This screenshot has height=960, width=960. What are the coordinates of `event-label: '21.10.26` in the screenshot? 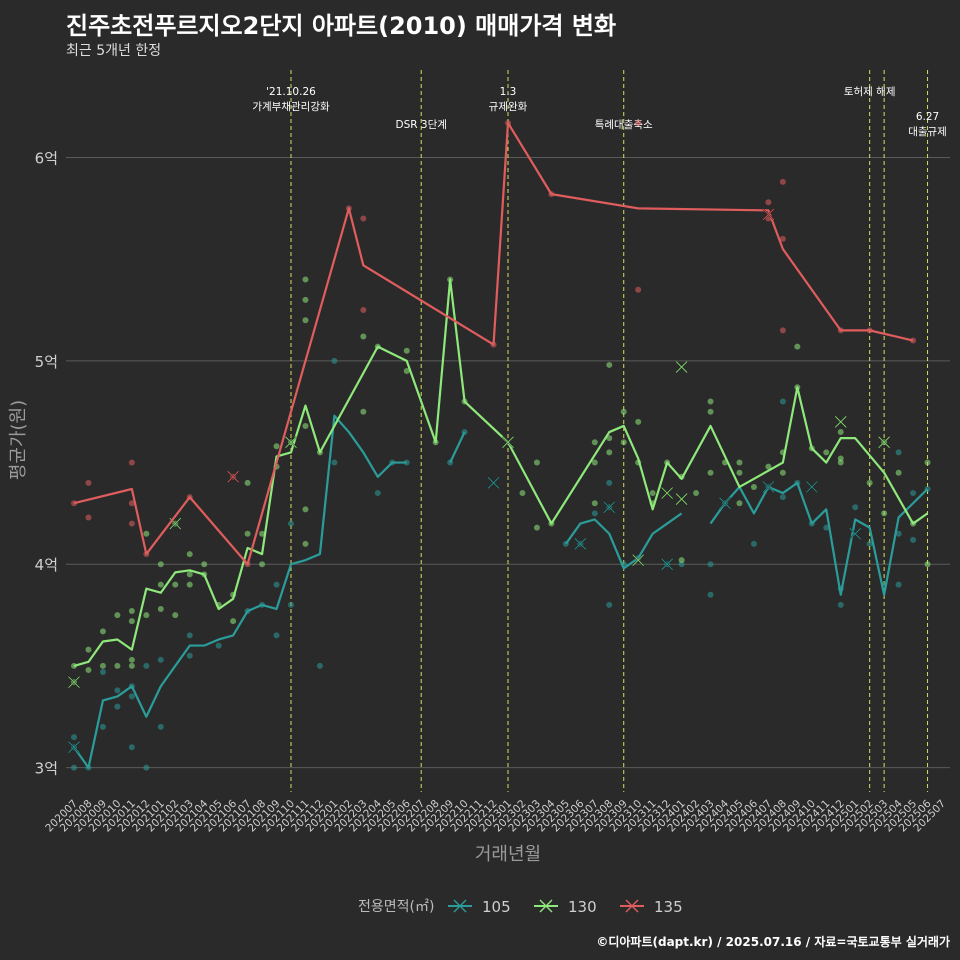 It's located at (291, 92).